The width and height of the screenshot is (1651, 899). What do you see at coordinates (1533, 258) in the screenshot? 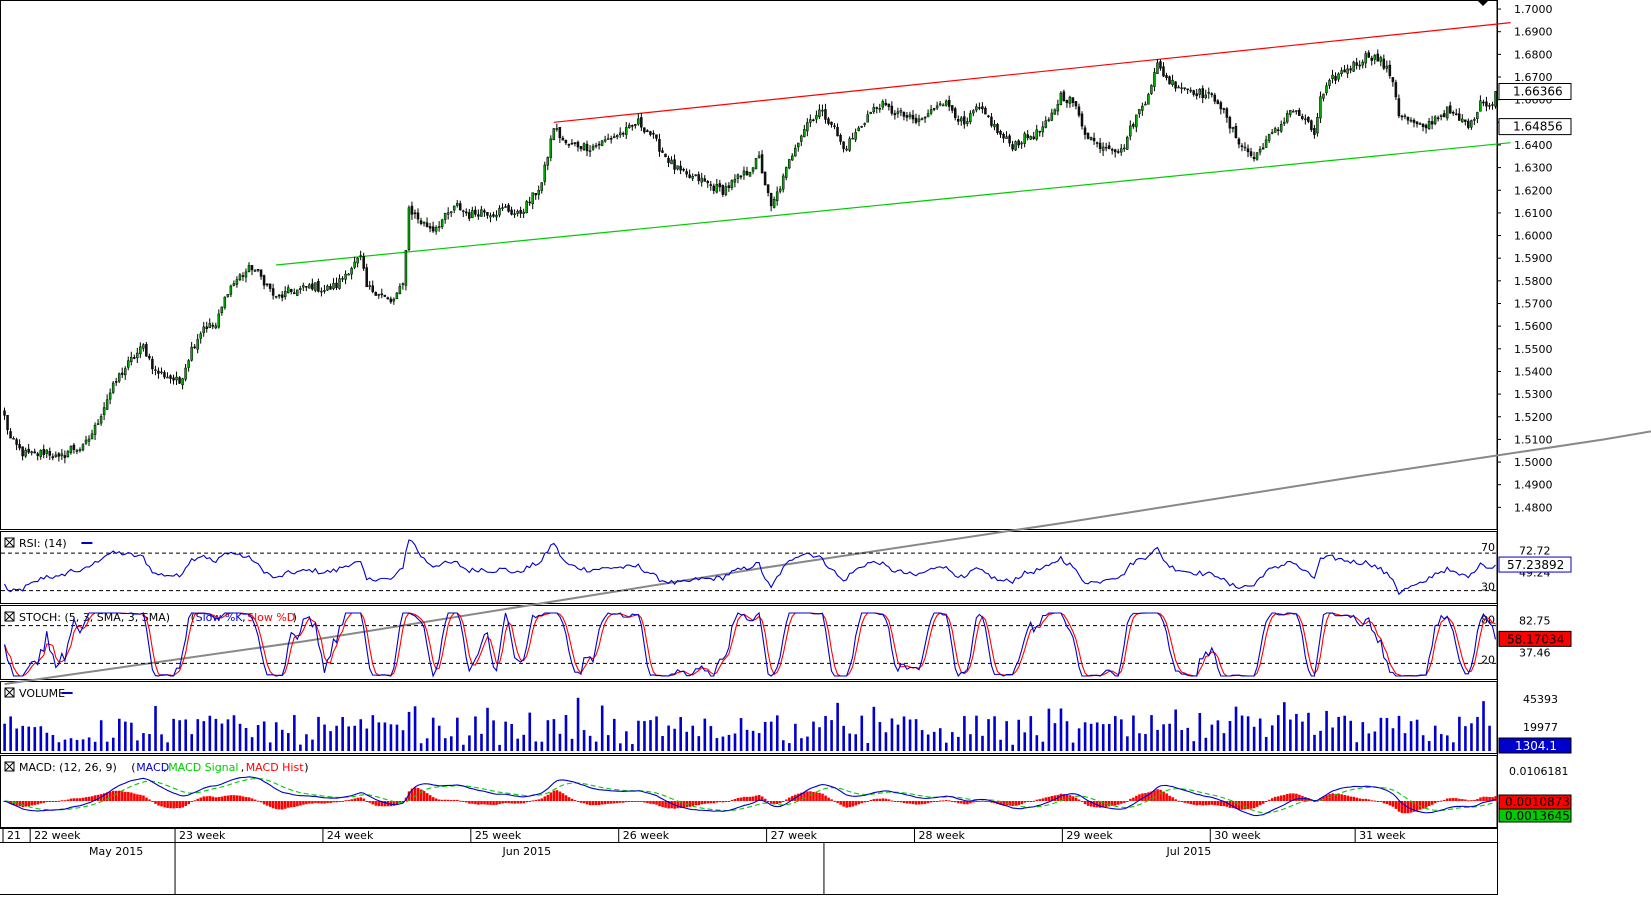
I see `price-tick-label: 1.5900` at bounding box center [1533, 258].